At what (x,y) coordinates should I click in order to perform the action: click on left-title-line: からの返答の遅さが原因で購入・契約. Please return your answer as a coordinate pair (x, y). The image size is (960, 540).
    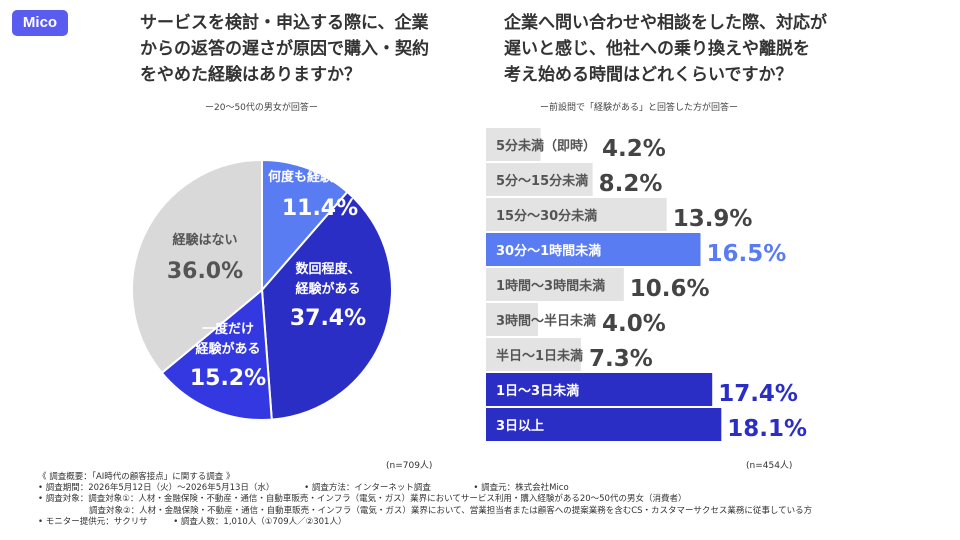
    Looking at the image, I should click on (284, 49).